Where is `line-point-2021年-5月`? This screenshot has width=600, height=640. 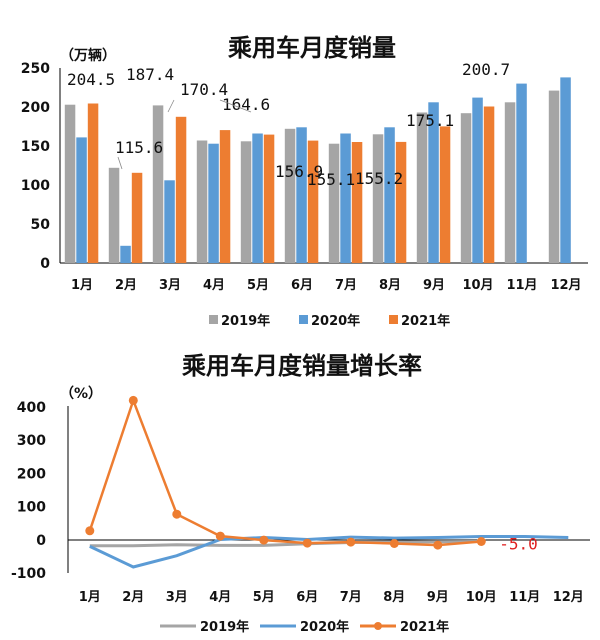
line-point-2021年-5月 is located at coordinates (264, 540).